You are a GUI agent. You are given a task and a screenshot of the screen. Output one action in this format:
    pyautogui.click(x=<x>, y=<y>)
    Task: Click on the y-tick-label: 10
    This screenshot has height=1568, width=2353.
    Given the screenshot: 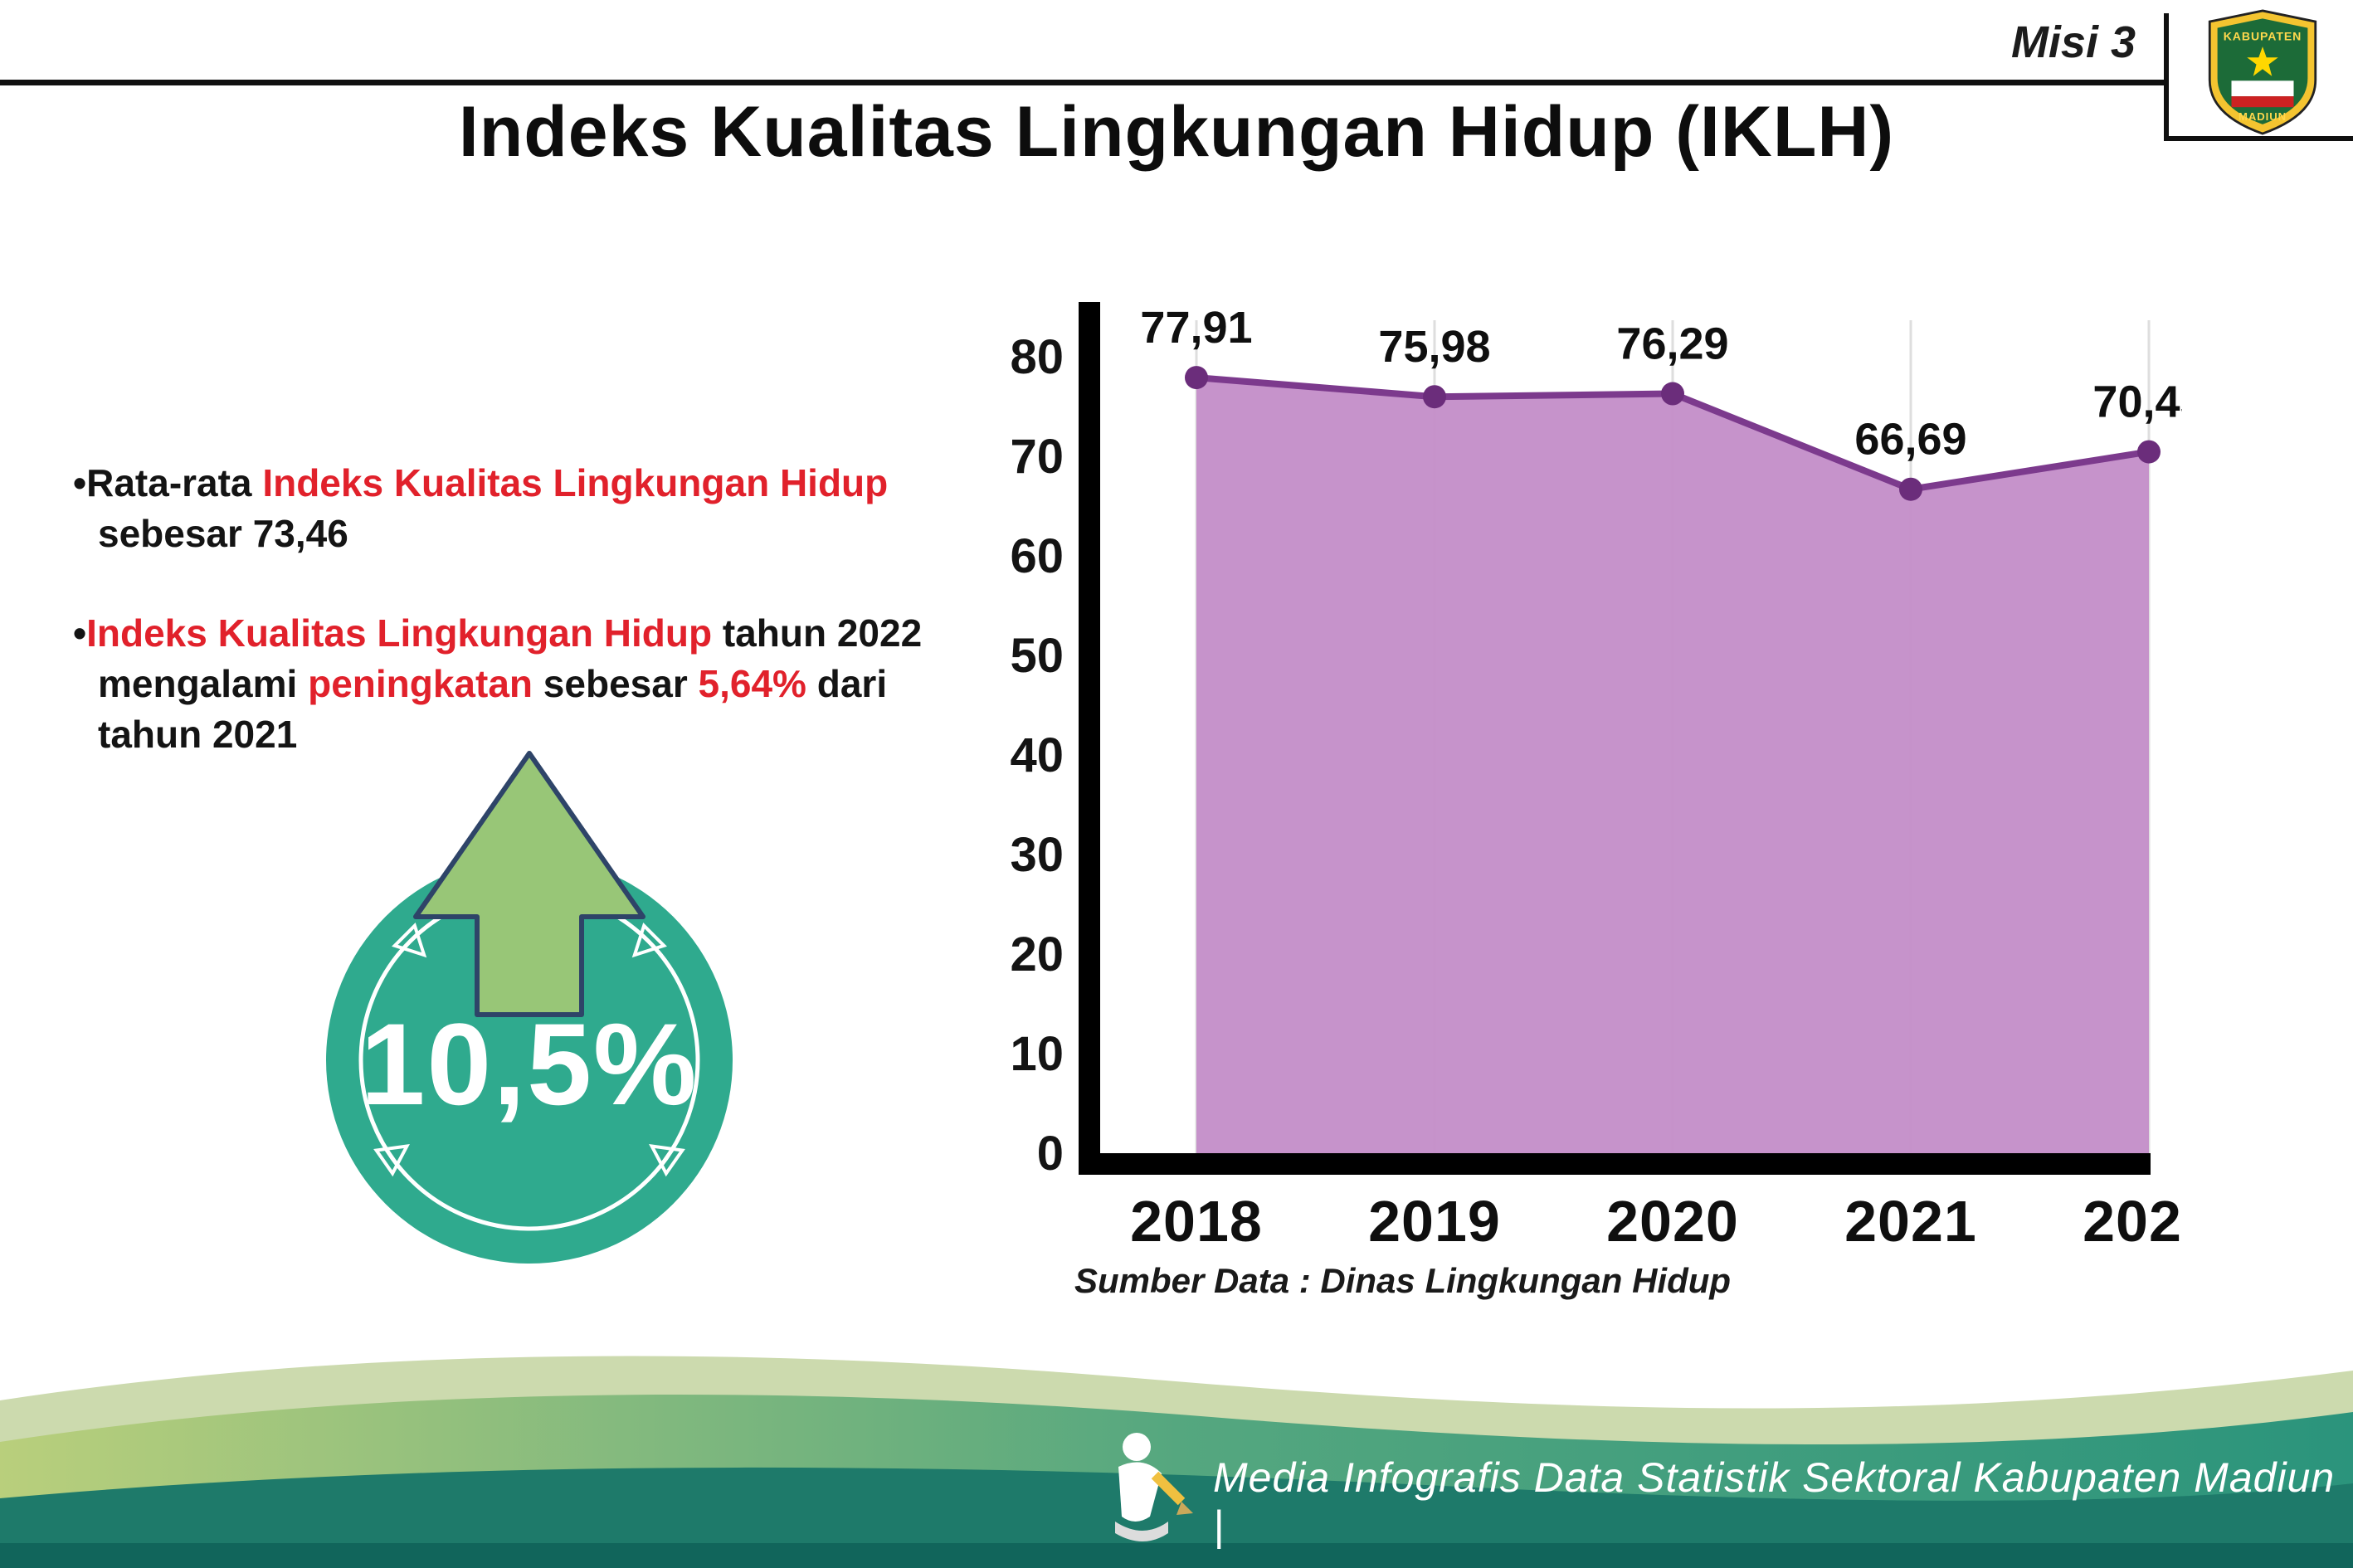 What is the action you would take?
    pyautogui.click(x=1037, y=1054)
    